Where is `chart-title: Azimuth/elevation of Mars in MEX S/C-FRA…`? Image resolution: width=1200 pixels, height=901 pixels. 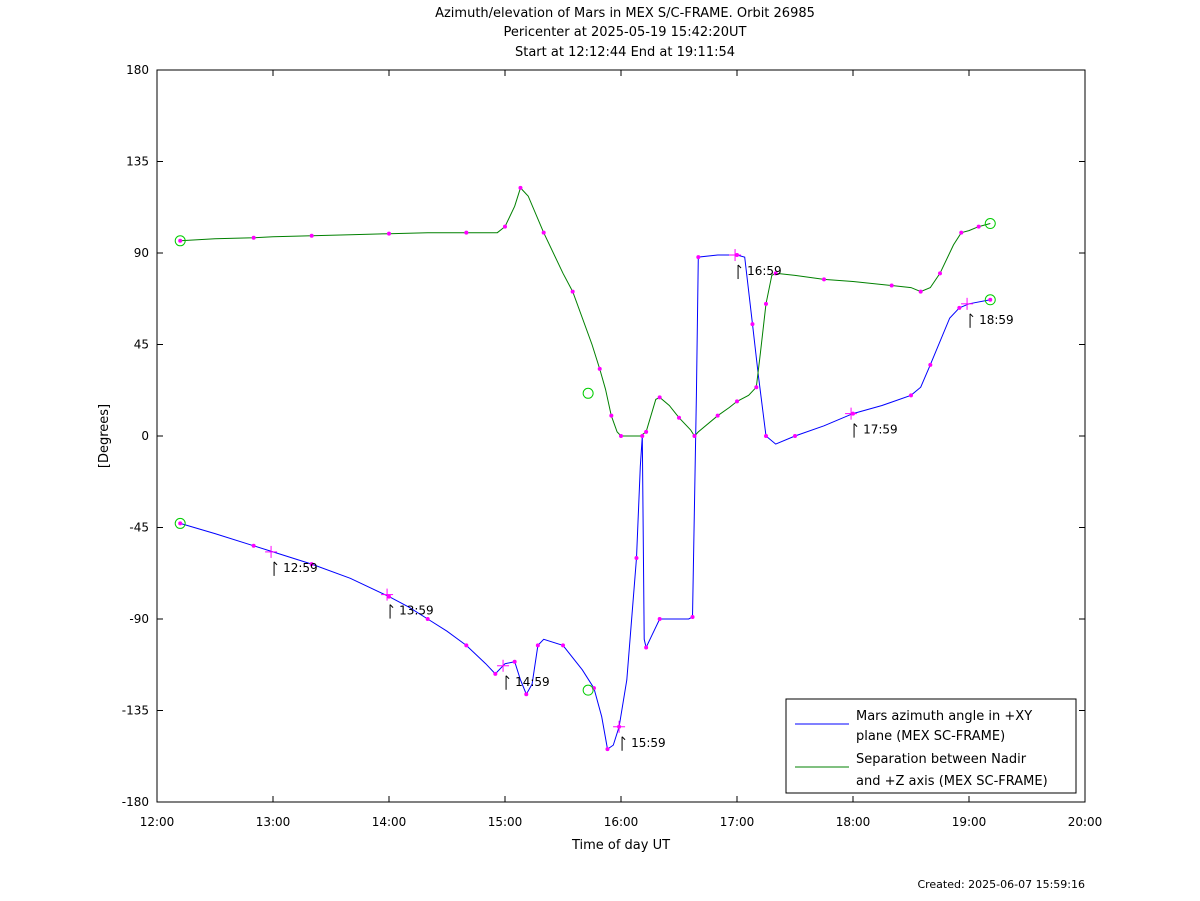 chart-title: Azimuth/elevation of Mars in MEX S/C-FRA… is located at coordinates (625, 33).